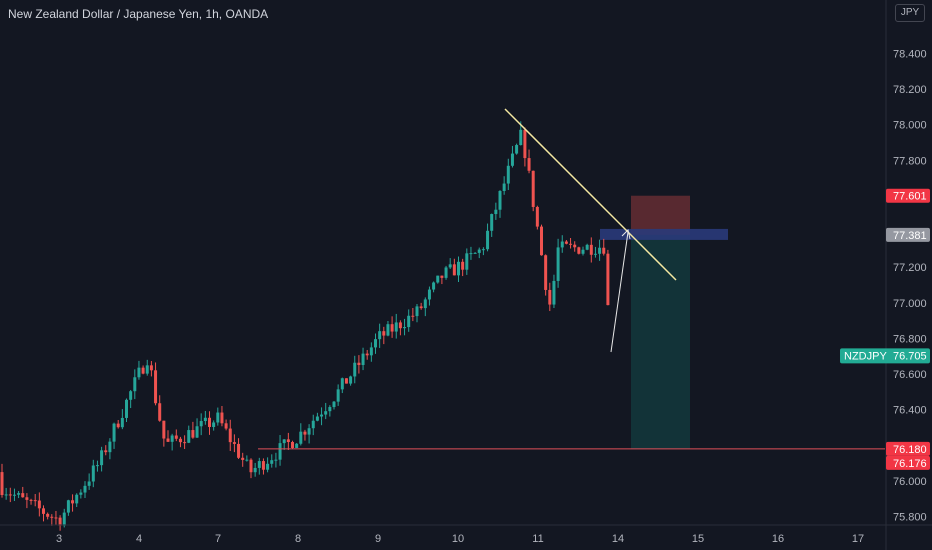 The width and height of the screenshot is (932, 550). I want to click on time-tick-label: 7, so click(218, 539).